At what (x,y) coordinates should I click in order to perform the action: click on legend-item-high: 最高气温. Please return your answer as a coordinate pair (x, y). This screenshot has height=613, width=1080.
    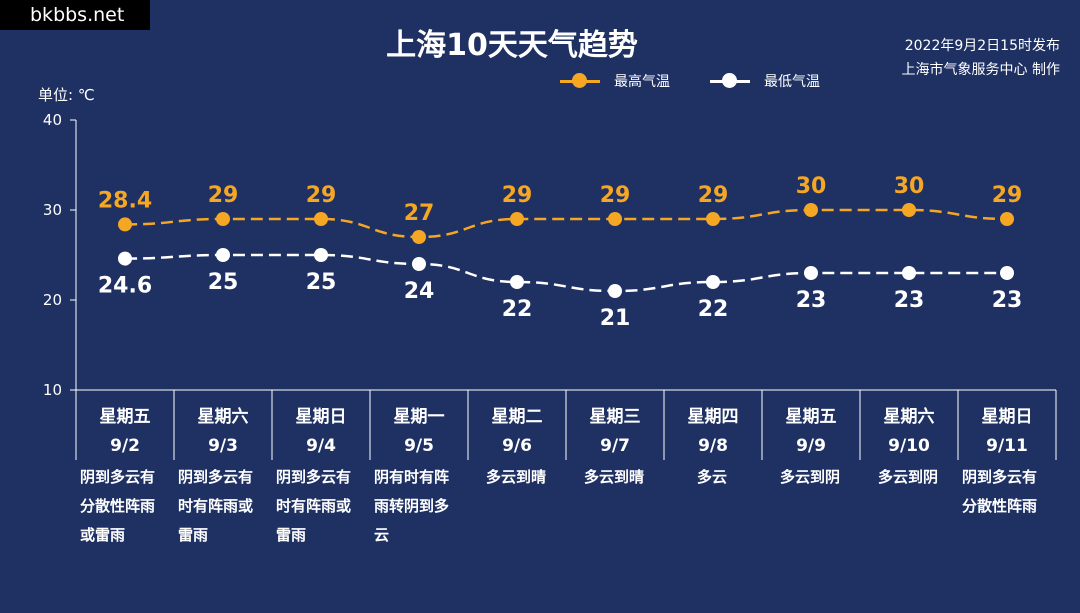
    Looking at the image, I should click on (630, 81).